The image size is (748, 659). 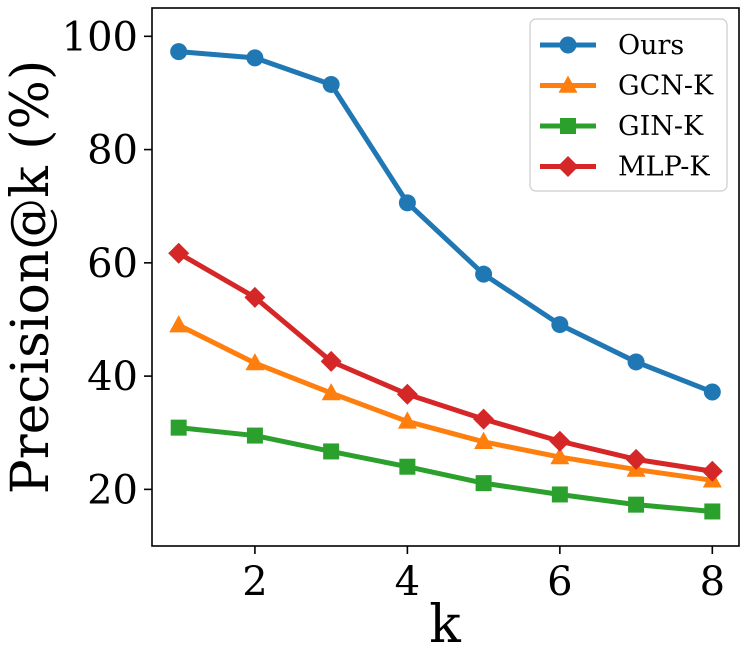 What do you see at coordinates (568, 166) in the screenshot?
I see `legend-marker-mlp-k` at bounding box center [568, 166].